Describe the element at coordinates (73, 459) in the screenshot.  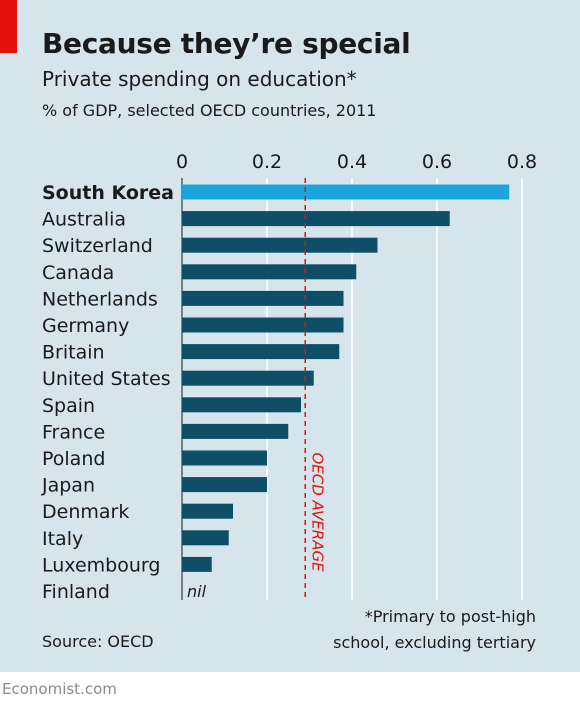
I see `category-label: Poland` at that location.